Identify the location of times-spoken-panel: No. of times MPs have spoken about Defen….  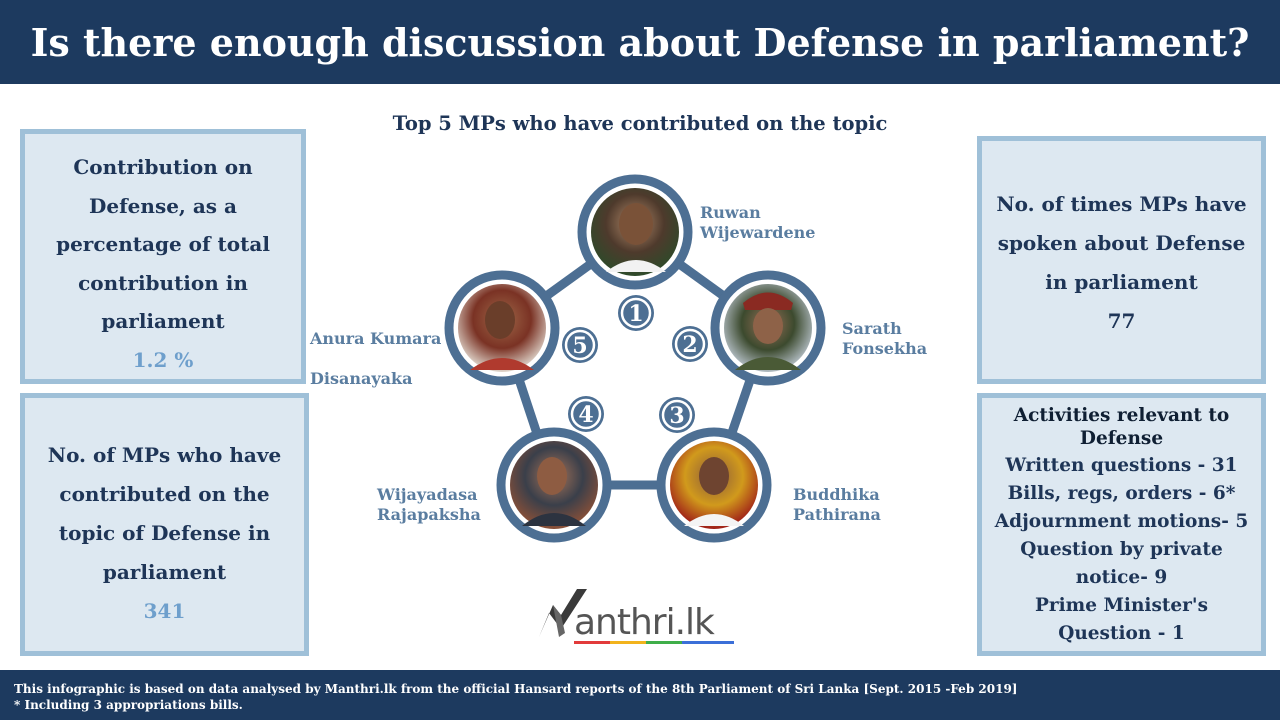
(1121, 260).